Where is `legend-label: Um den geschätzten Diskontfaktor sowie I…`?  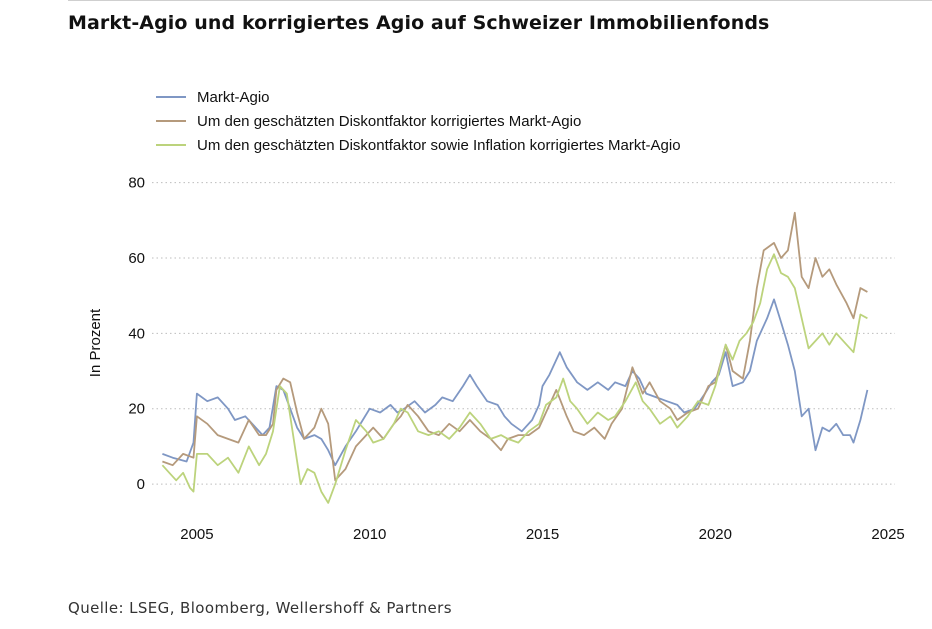 legend-label: Um den geschätzten Diskontfaktor sowie I… is located at coordinates (439, 145).